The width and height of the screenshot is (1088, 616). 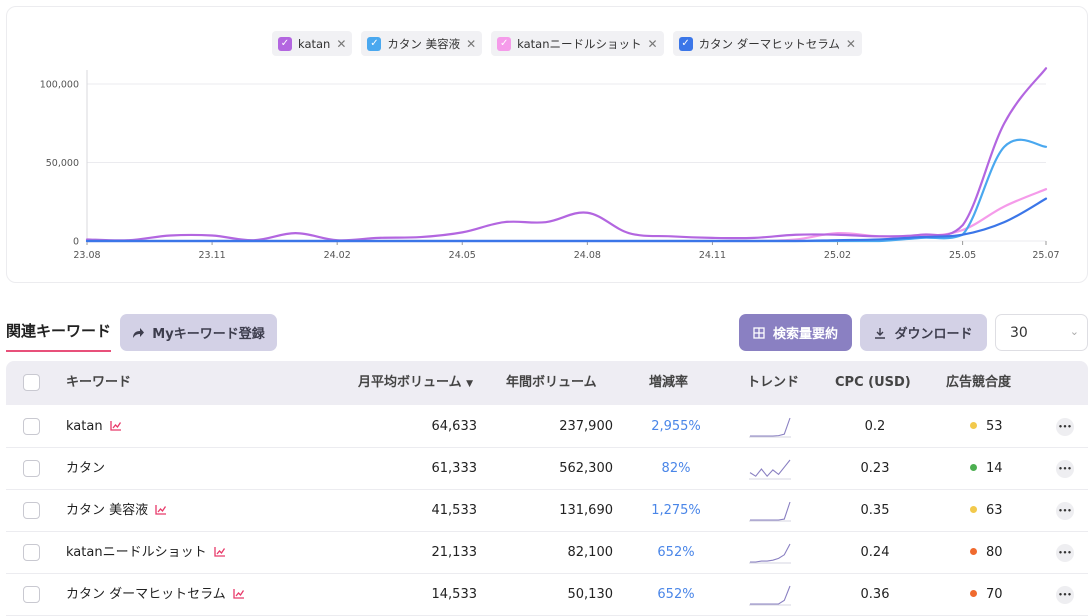 I want to click on download-button: ダウンロード, so click(x=923, y=332).